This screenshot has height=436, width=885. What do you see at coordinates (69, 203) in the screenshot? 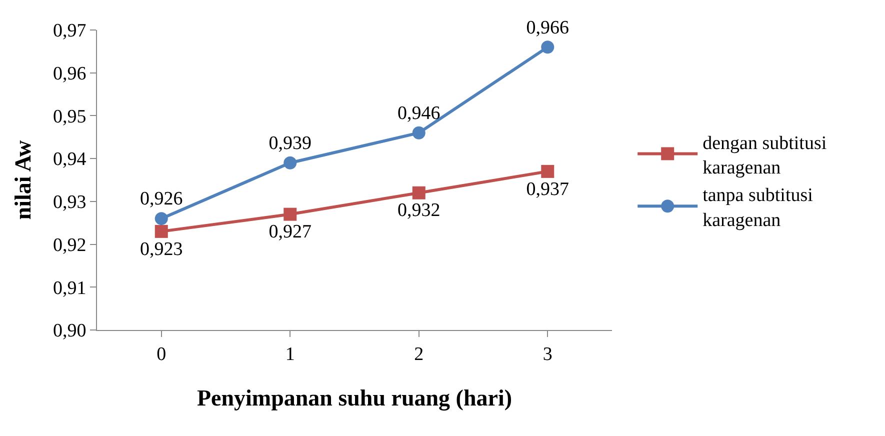
I see `y-tick-label: 0,93` at bounding box center [69, 203].